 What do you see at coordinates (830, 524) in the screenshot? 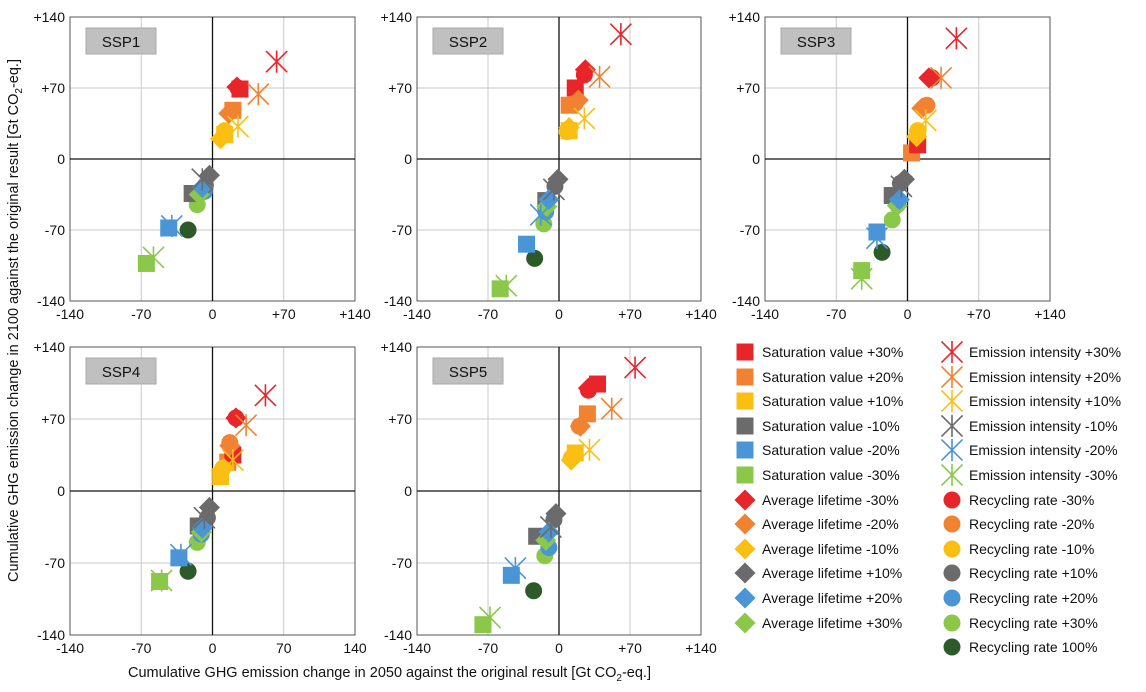
I see `legend-label: Average lifetime -20%` at bounding box center [830, 524].